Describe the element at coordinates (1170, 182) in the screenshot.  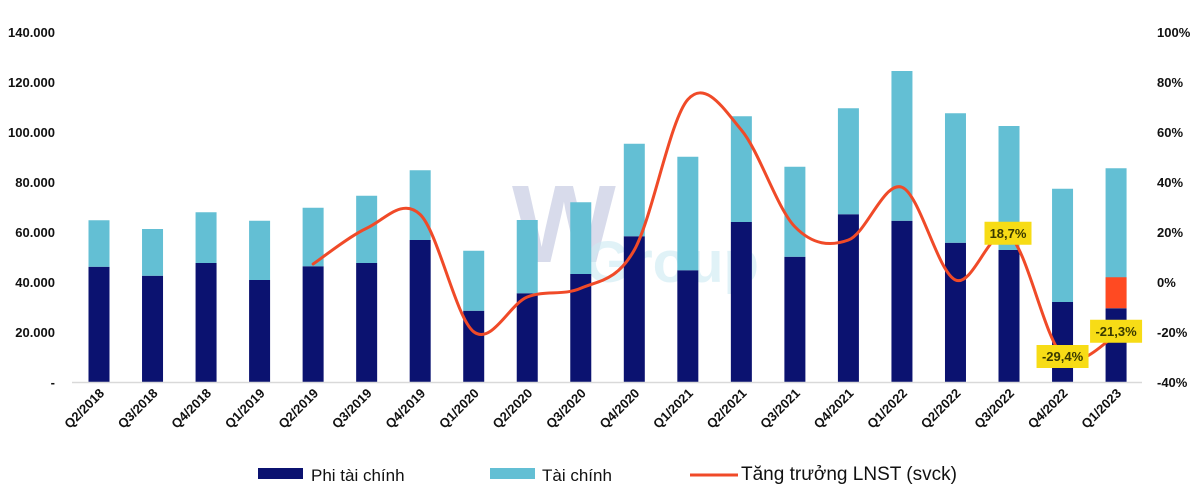
I see `right-axis-tick: 40%` at that location.